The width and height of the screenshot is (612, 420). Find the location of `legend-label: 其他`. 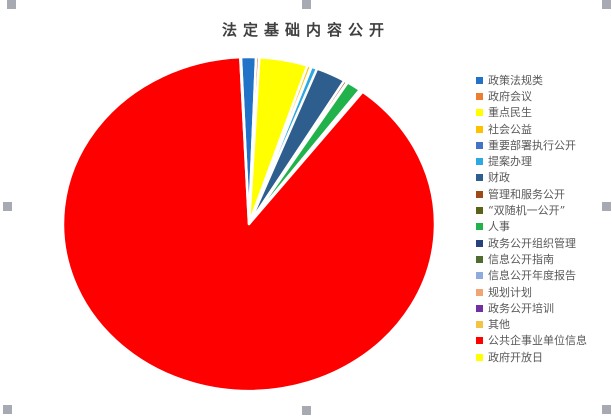

legend-label: 其他 is located at coordinates (499, 325).